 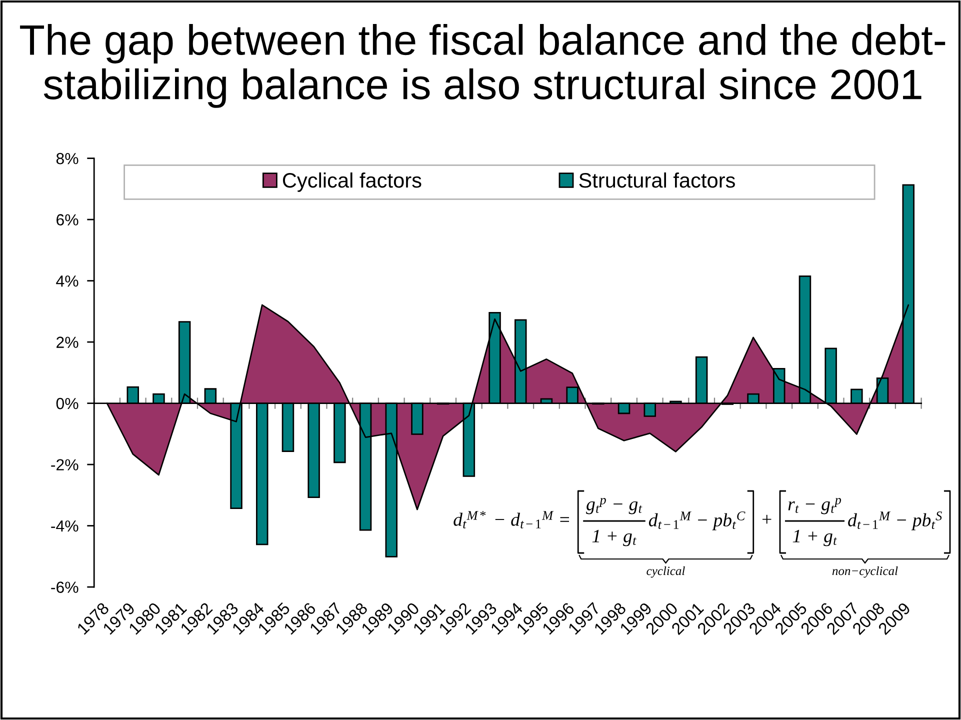 I want to click on annotation: g$_{t}$$^{p}$ − g$_{t}$, so click(x=614, y=506).